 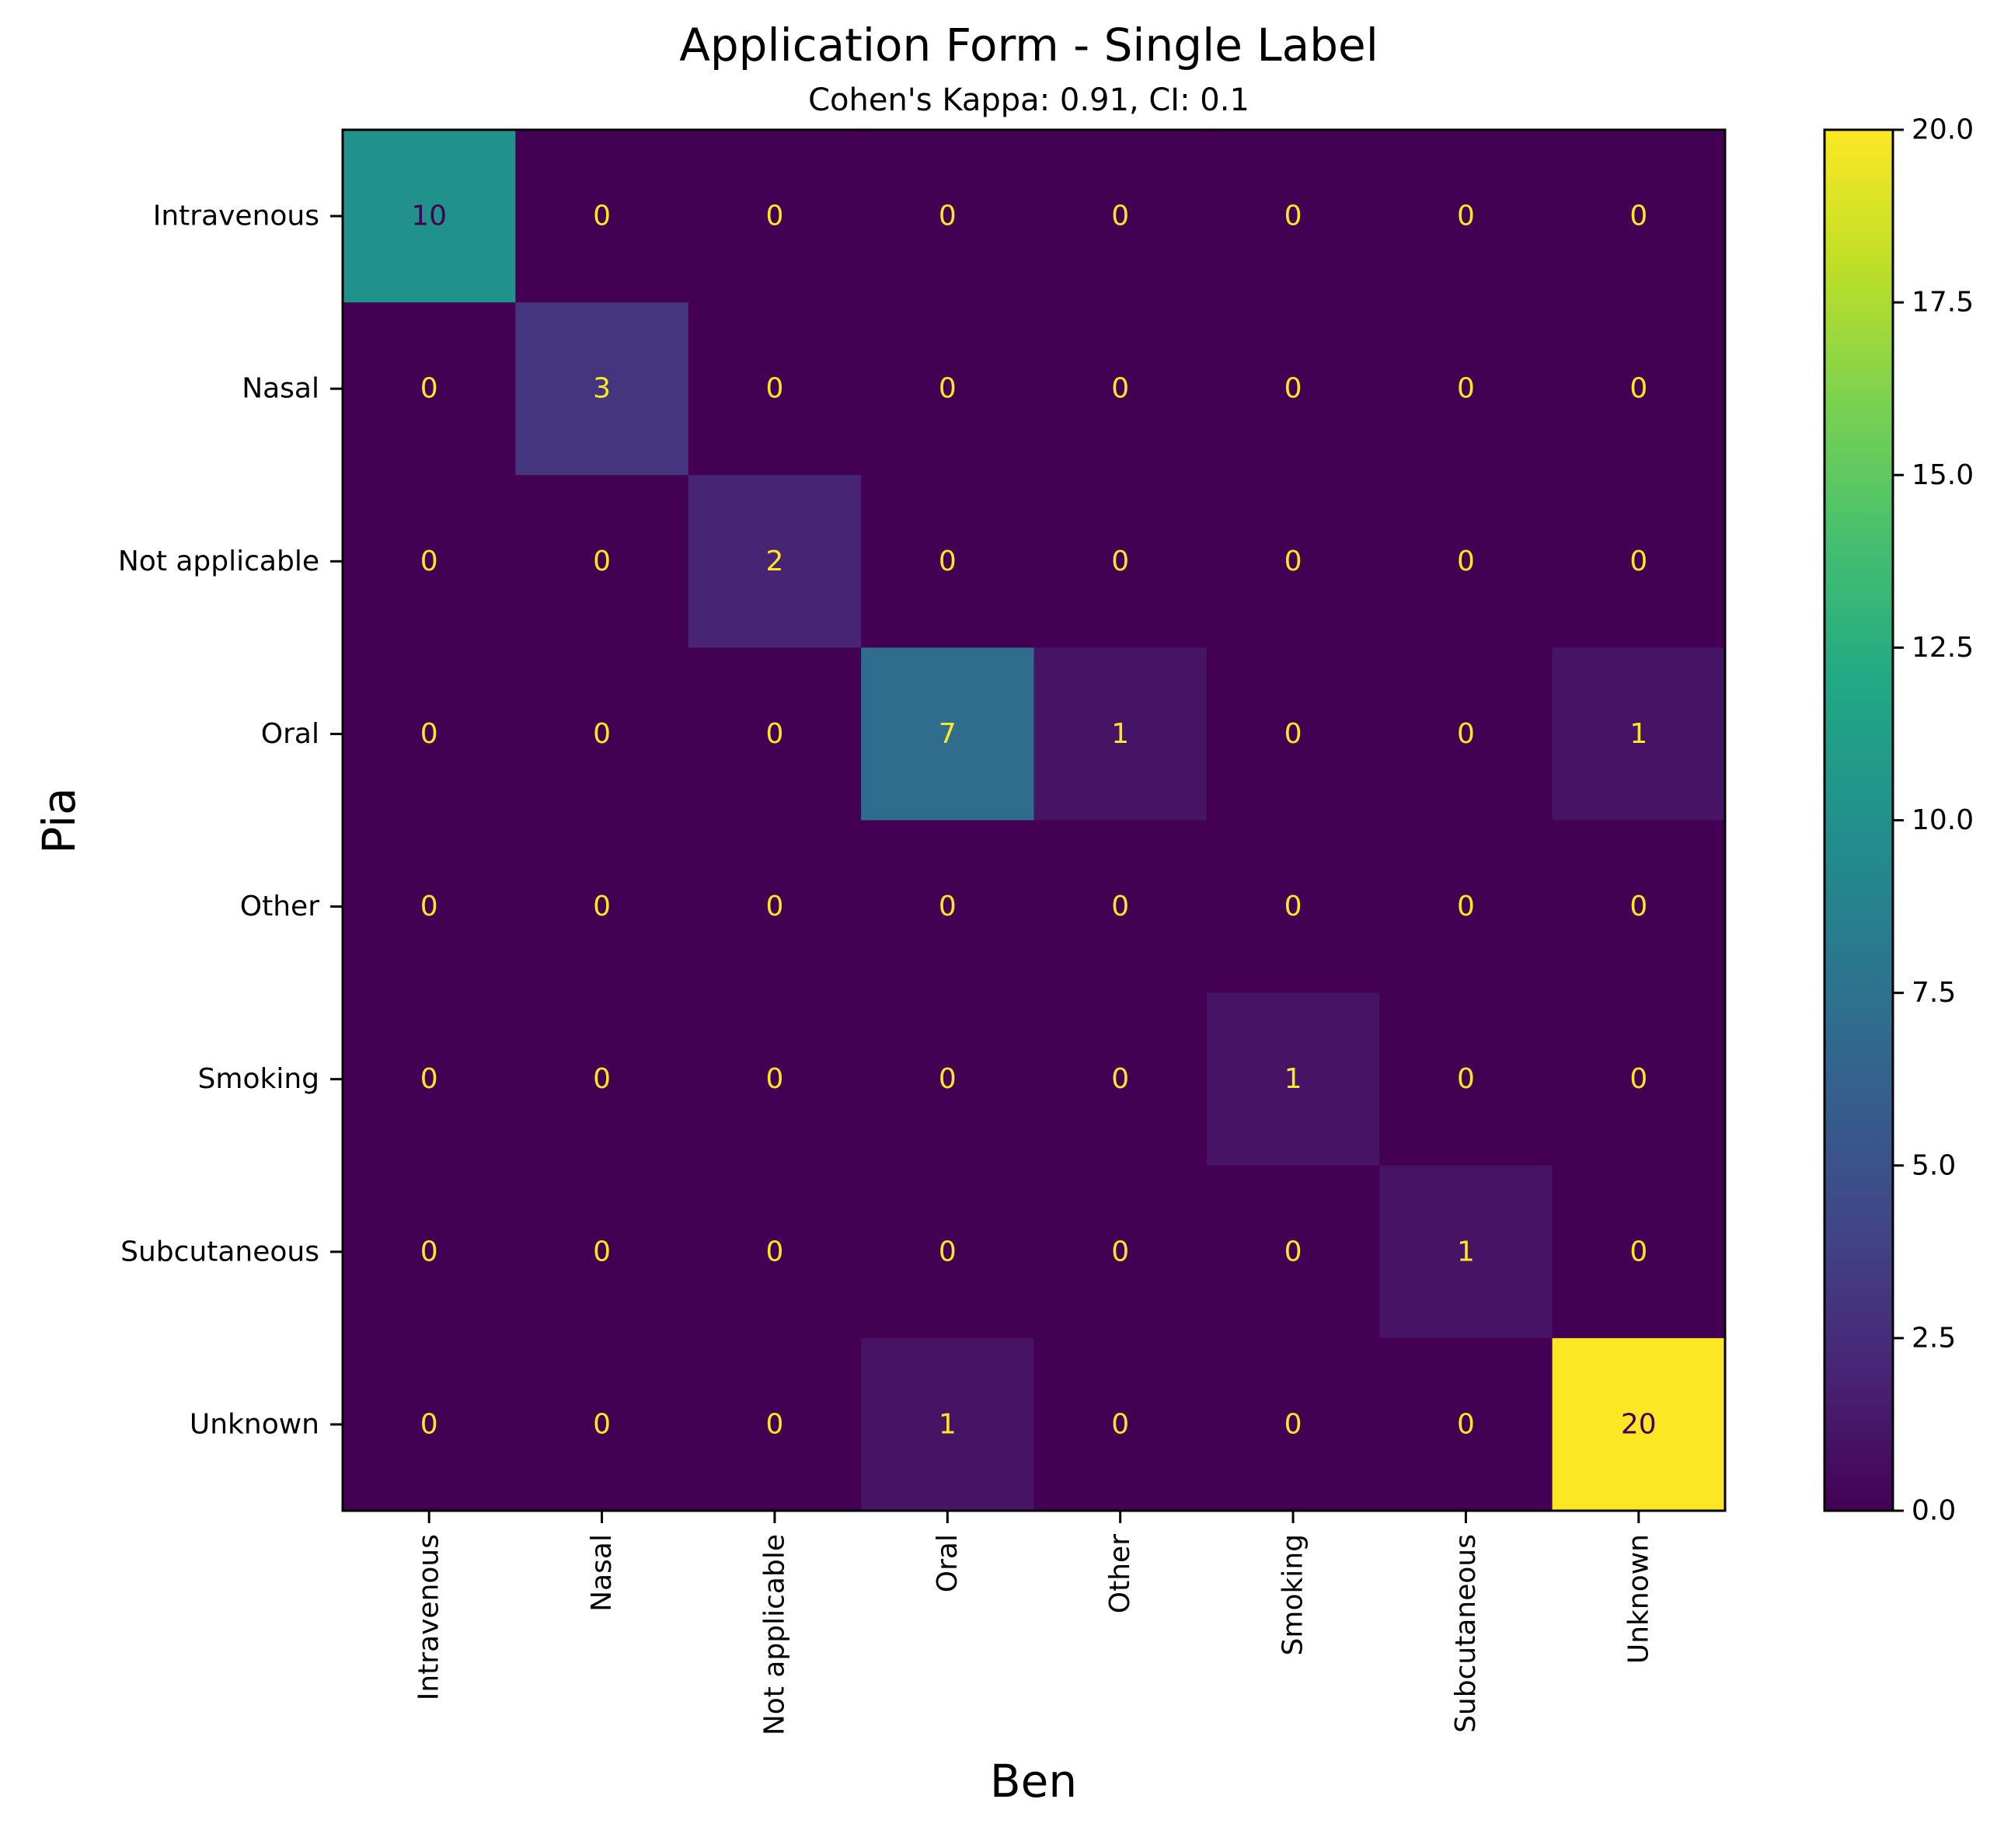 What do you see at coordinates (258, 1079) in the screenshot?
I see `y-tick-label: Smoking` at bounding box center [258, 1079].